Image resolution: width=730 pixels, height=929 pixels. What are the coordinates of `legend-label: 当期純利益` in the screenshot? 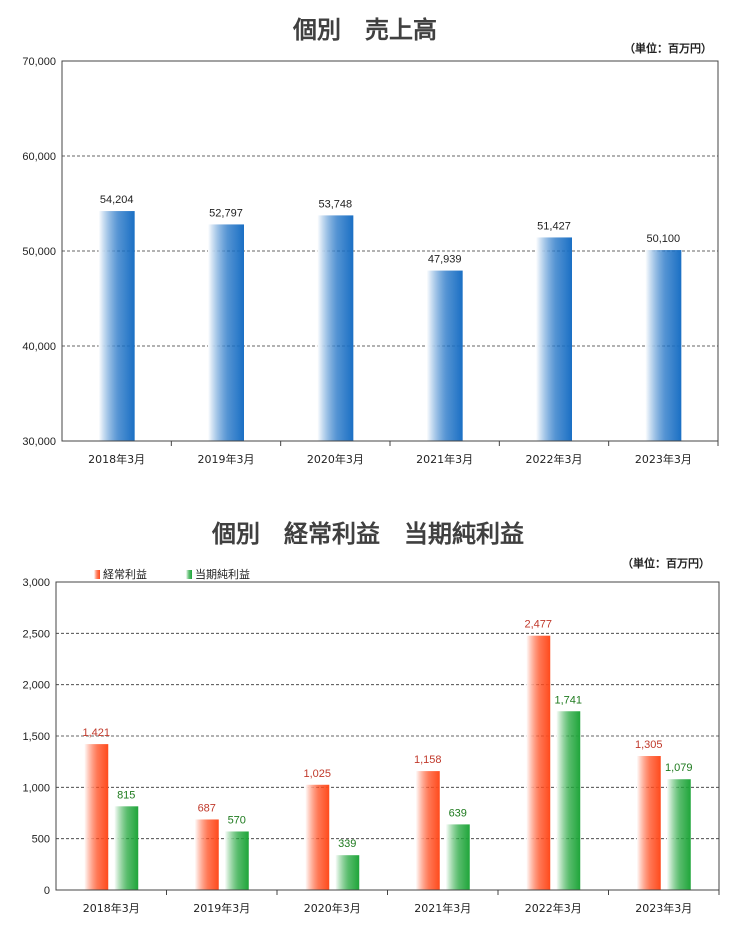 It's located at (222, 574).